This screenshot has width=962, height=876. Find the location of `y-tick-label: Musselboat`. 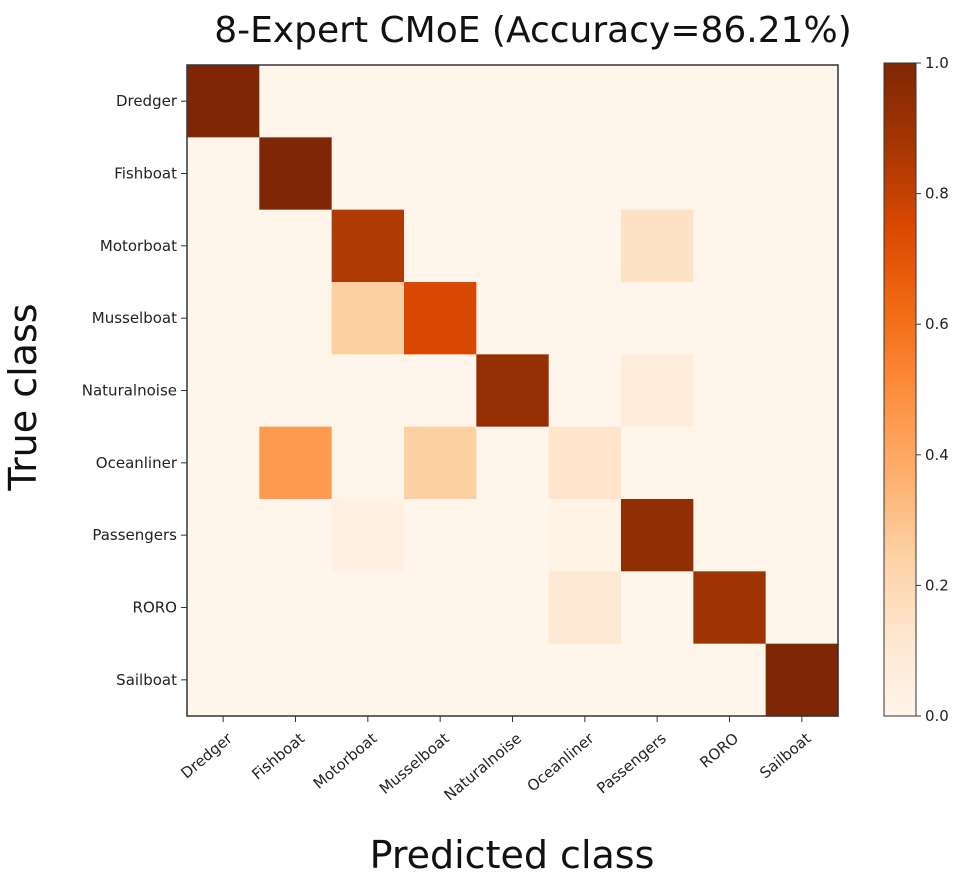

y-tick-label: Musselboat is located at coordinates (134, 318).